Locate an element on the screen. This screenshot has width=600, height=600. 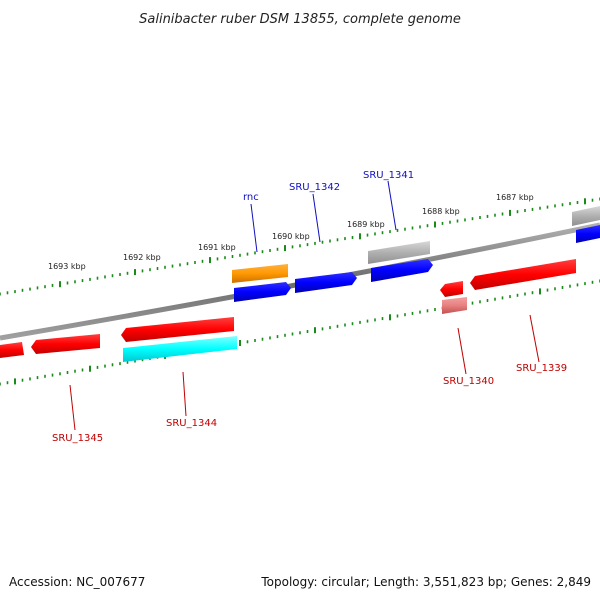
gene-label-sru-1339: SRU_1339 is located at coordinates (541, 368).